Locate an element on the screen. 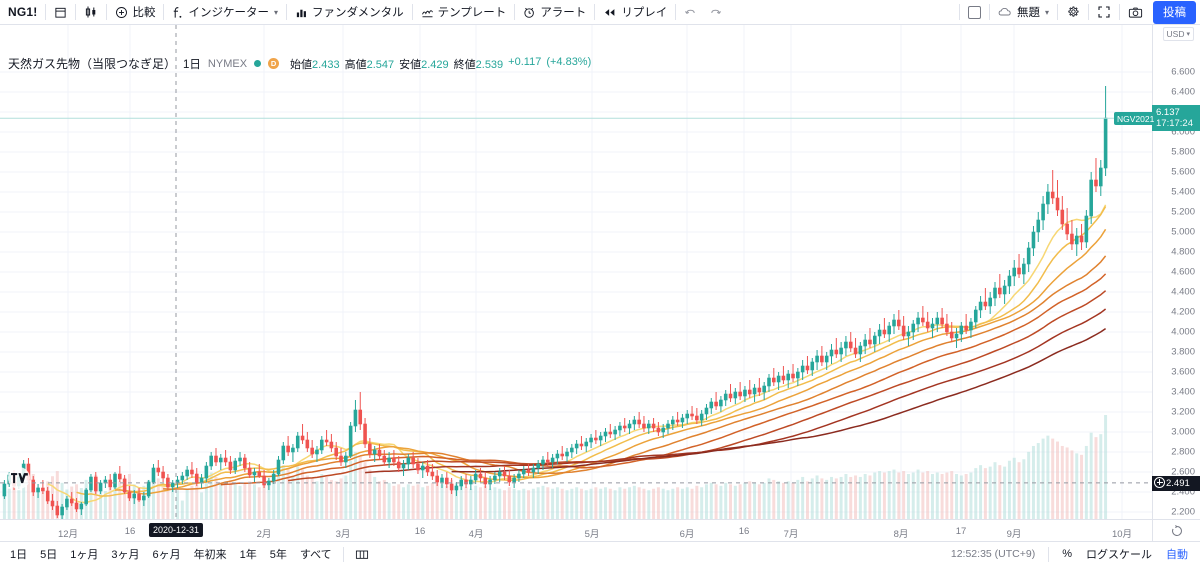  layout-button is located at coordinates (974, 12).